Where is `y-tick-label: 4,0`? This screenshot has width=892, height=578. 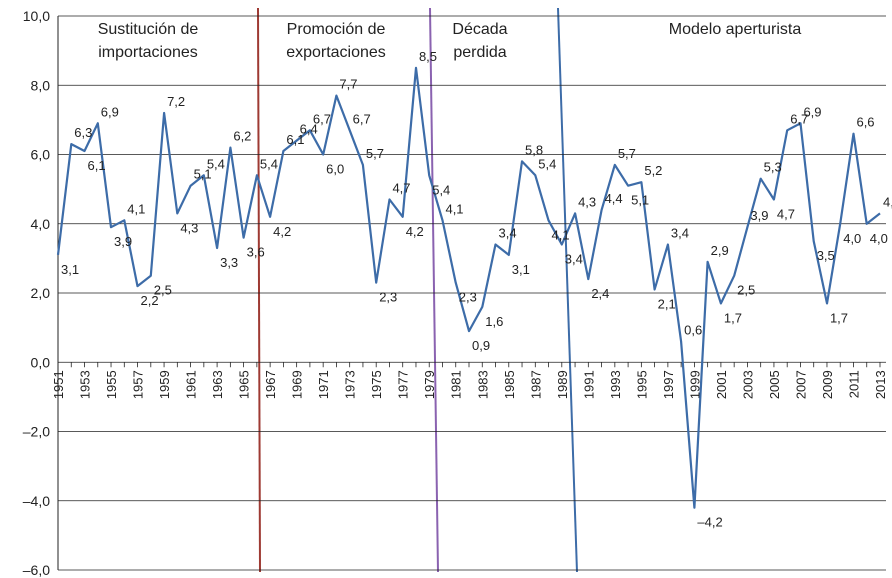
y-tick-label: 4,0 is located at coordinates (41, 224).